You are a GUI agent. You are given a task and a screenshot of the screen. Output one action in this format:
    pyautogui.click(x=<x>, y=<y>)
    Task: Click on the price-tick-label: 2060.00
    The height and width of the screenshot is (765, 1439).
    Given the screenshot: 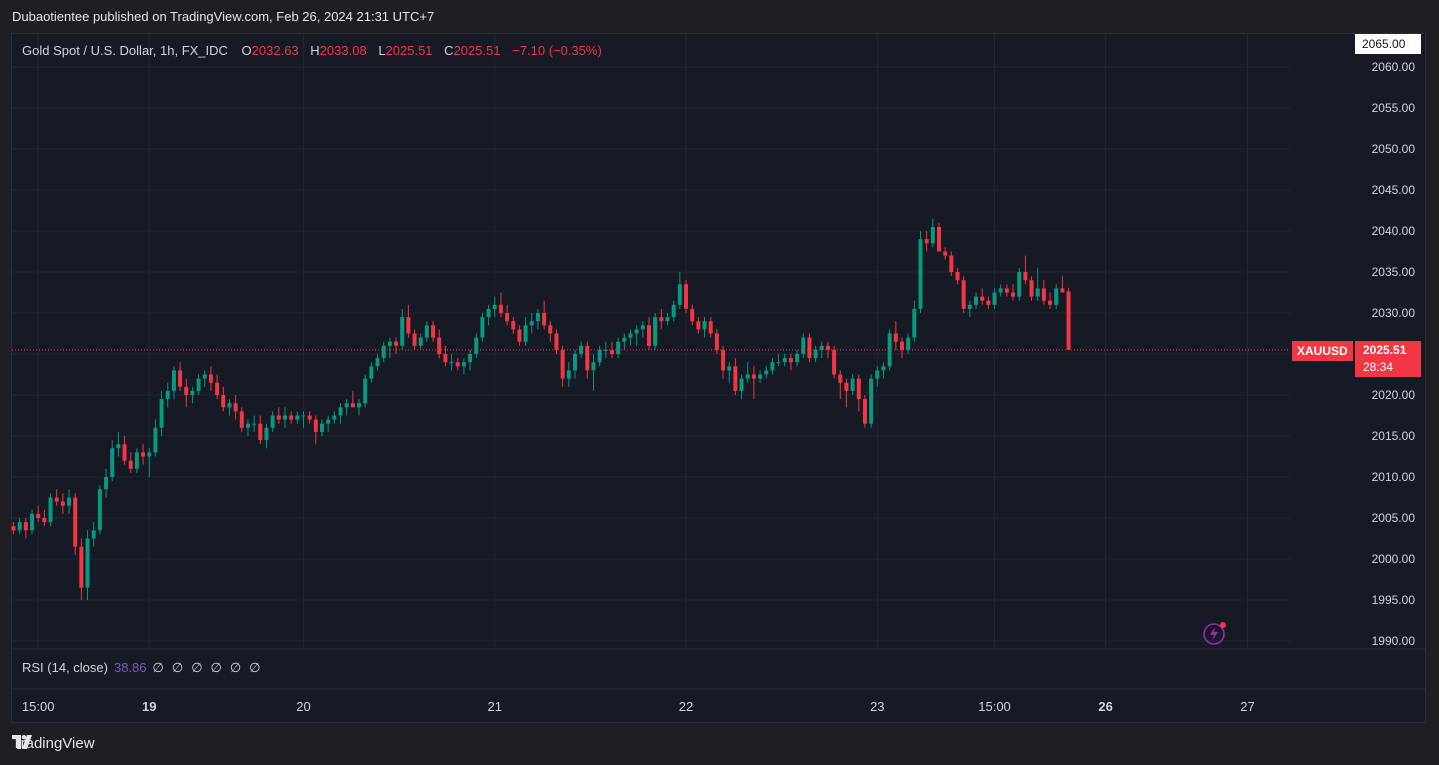 What is the action you would take?
    pyautogui.click(x=1394, y=67)
    